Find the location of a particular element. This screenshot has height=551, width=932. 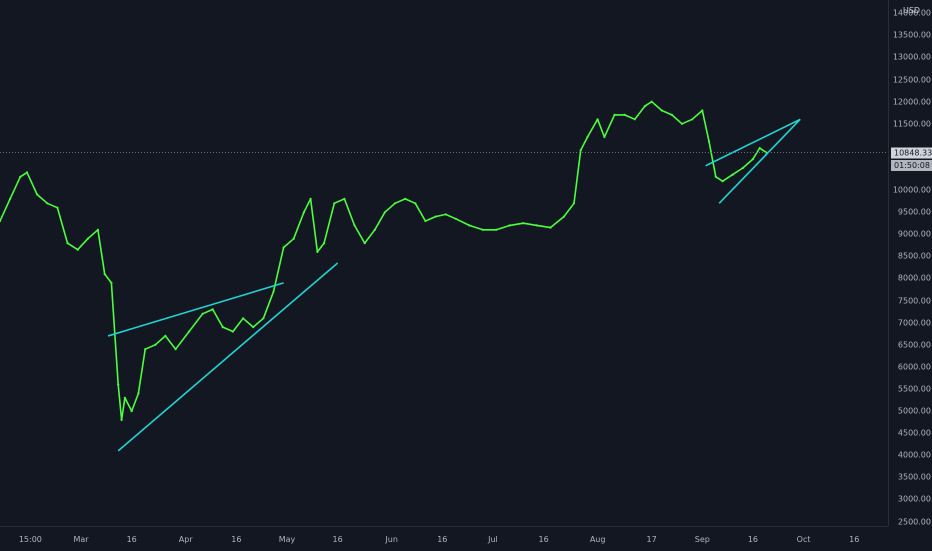

y-tick-label: 12500.00 is located at coordinates (911, 80).